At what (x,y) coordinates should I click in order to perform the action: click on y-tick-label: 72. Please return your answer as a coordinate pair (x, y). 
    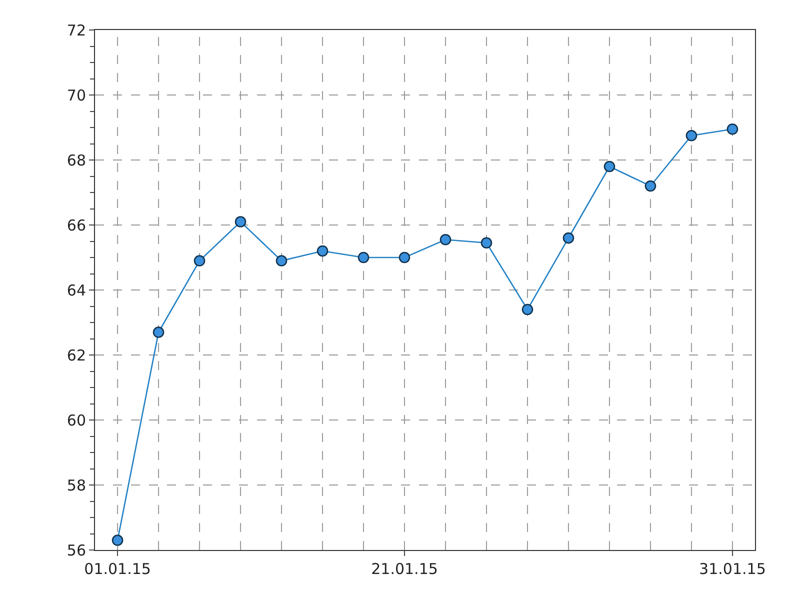
    Looking at the image, I should click on (76, 30).